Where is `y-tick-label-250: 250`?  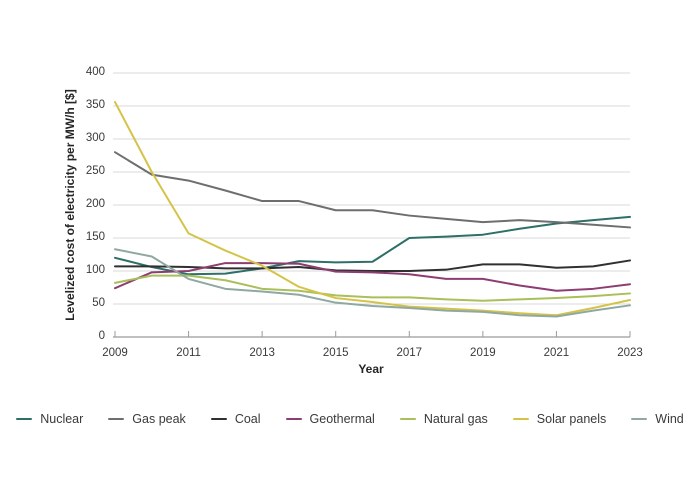
y-tick-label-250: 250 is located at coordinates (95, 171).